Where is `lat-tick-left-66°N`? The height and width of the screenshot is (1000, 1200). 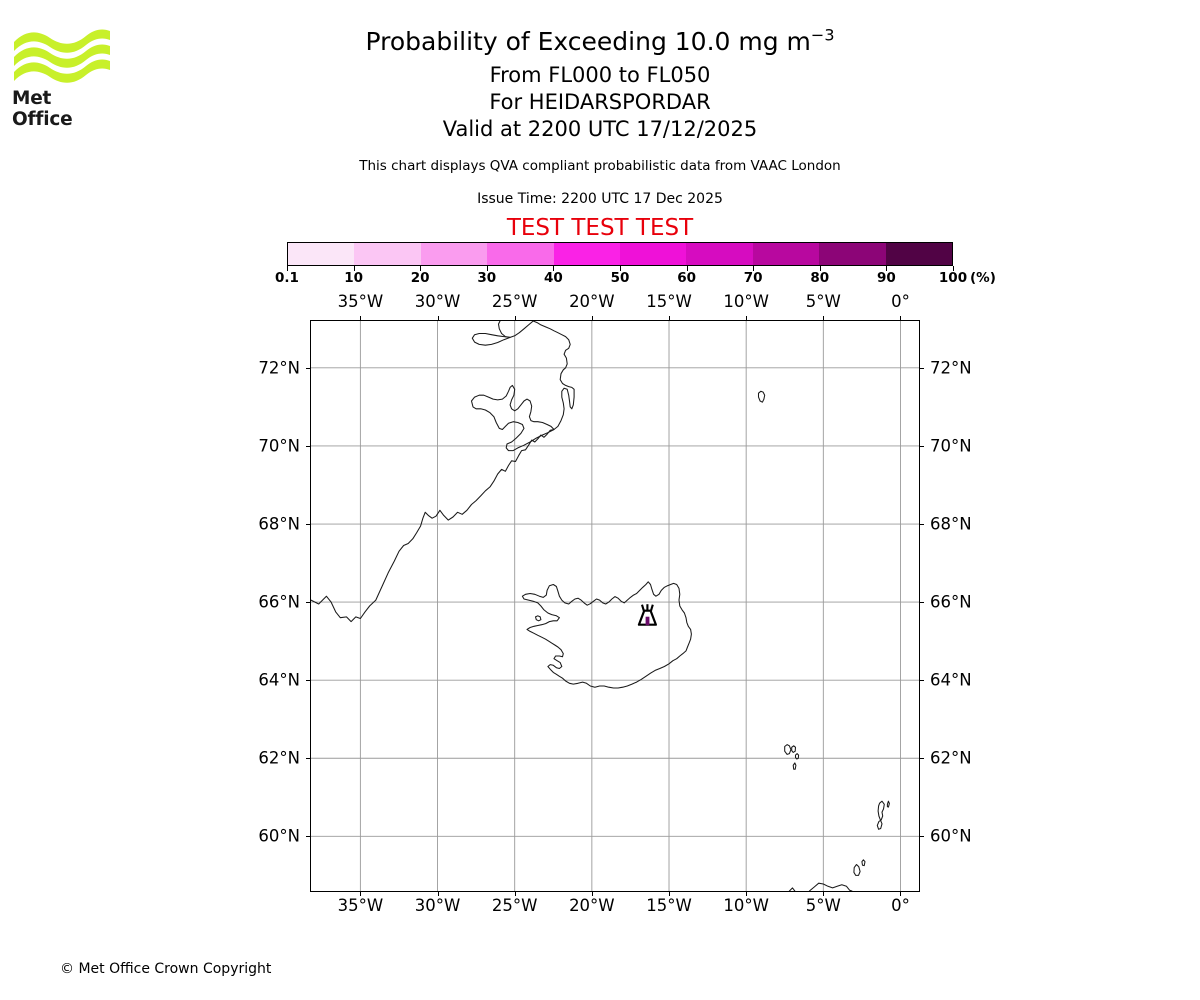 lat-tick-left-66°N is located at coordinates (308, 603).